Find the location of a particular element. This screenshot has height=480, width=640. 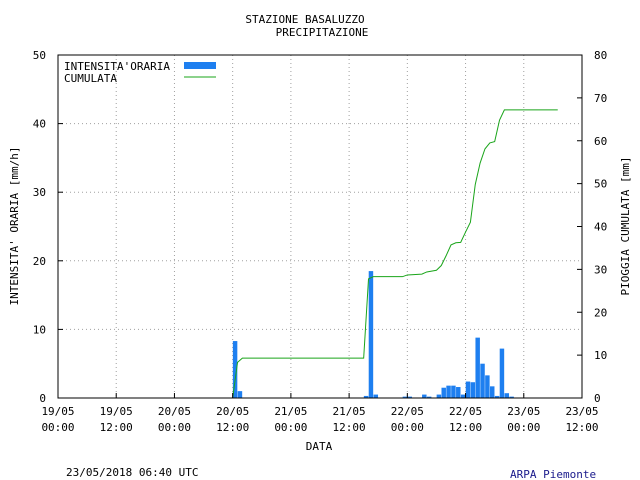

x-axis-label: DATA is located at coordinates (319, 446).